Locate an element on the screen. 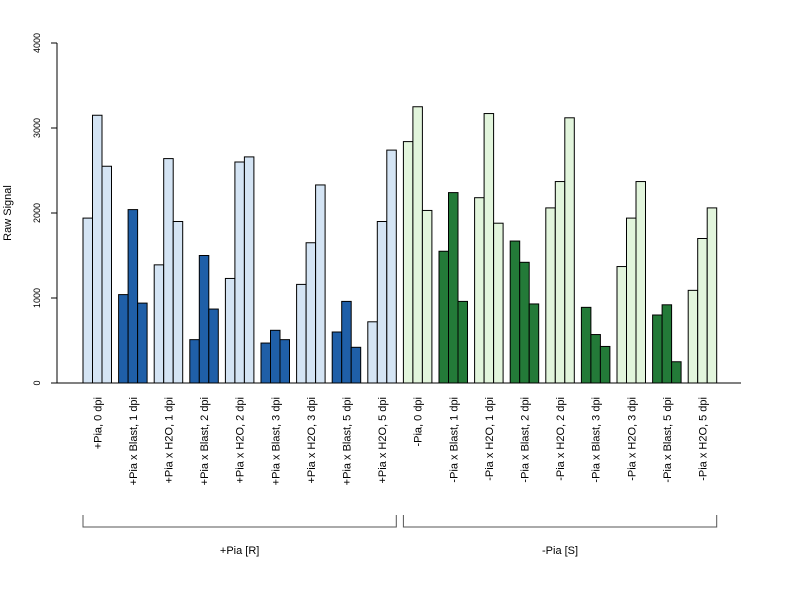 Image resolution: width=800 pixels, height=600 pixels. group-label: +Pia [R] is located at coordinates (239, 551).